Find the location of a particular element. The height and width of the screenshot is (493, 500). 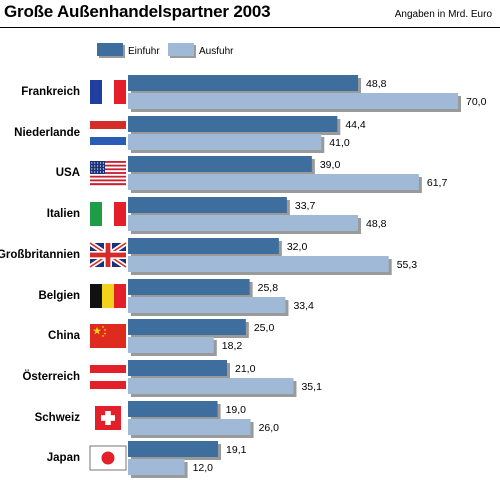

title-rule is located at coordinates (250, 27).